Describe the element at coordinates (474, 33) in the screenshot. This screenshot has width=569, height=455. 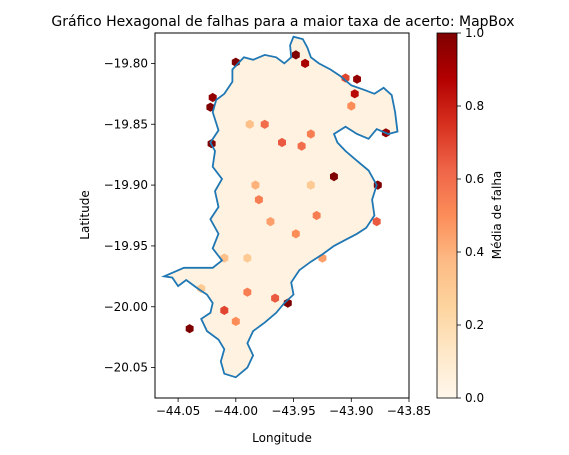
I see `colorbar-tick-label: 1.0` at that location.